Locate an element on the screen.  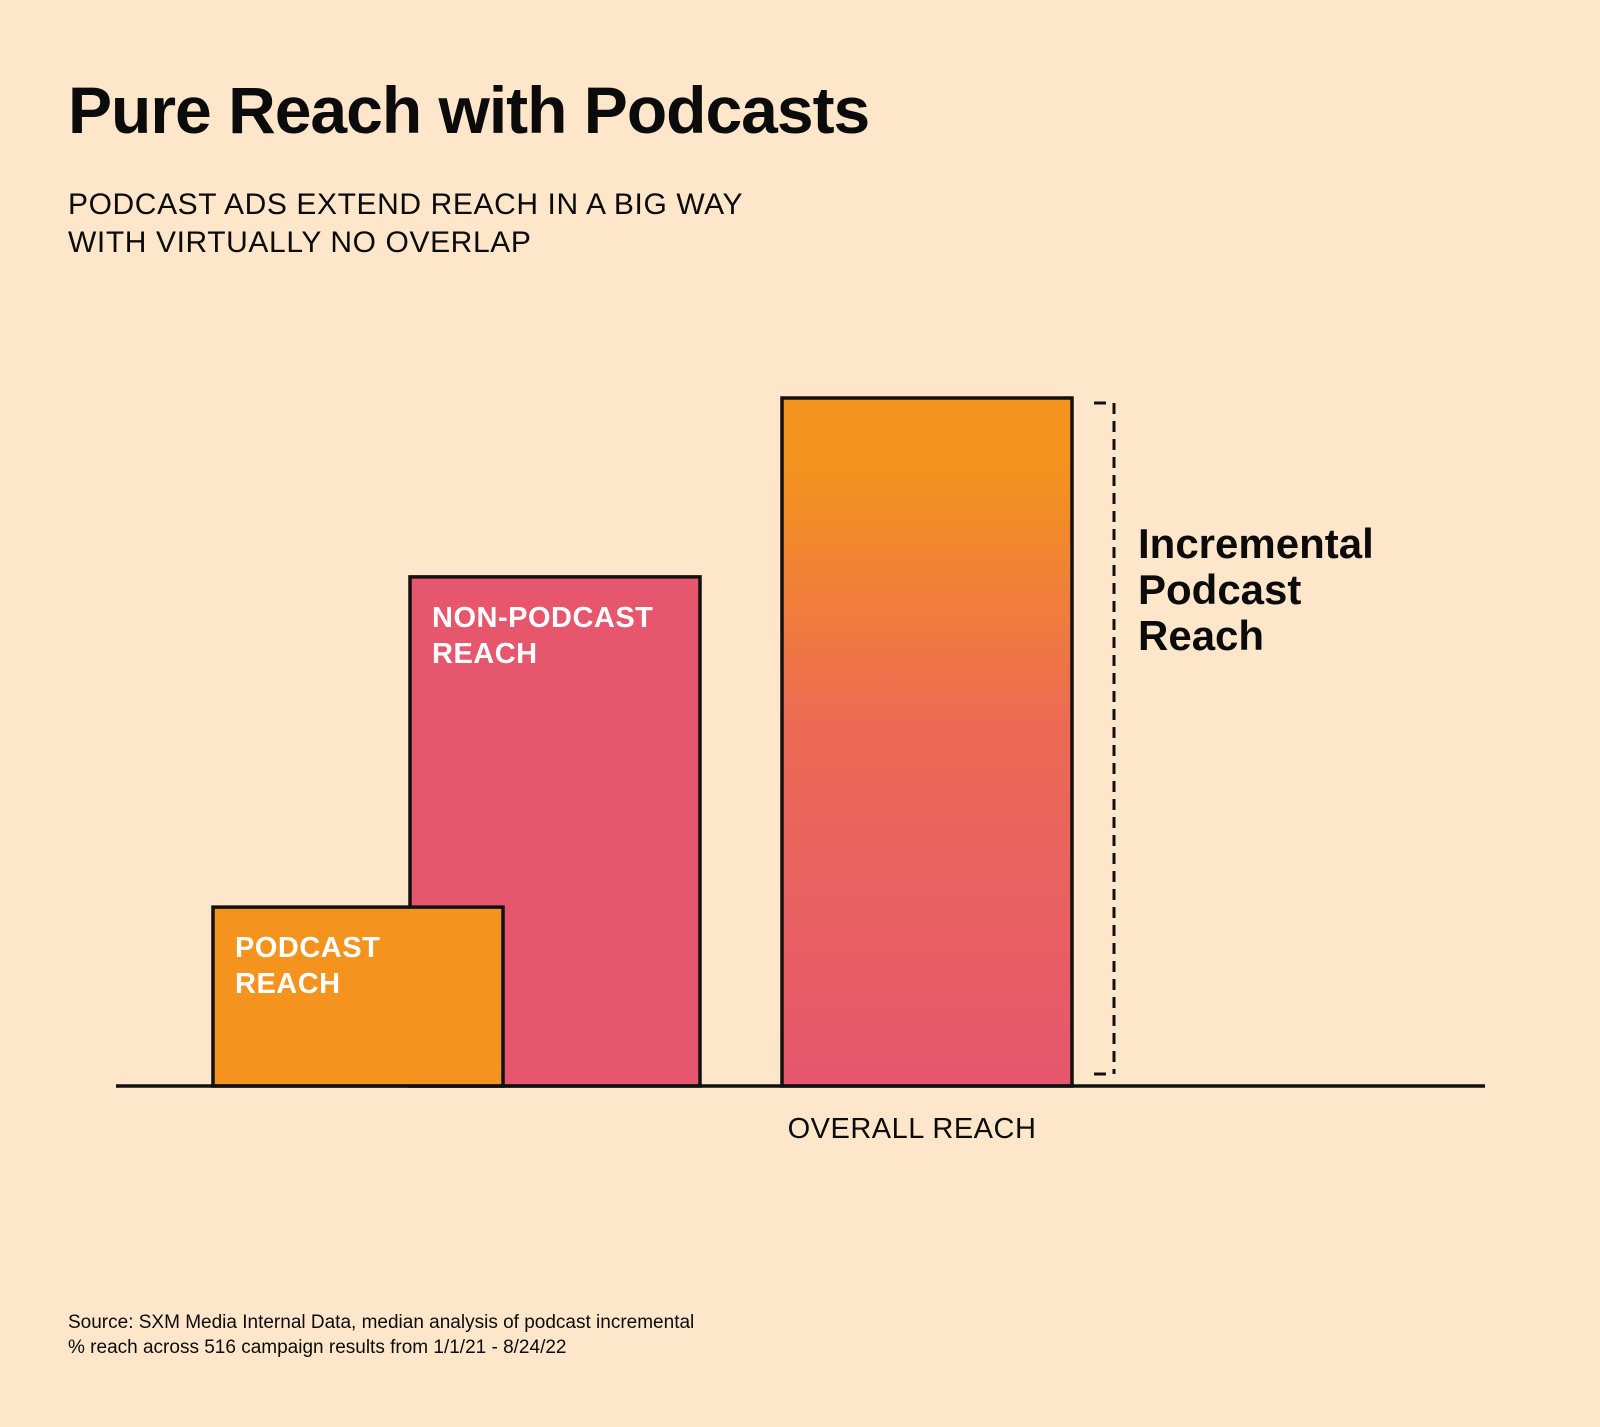
bar-podcast-rect is located at coordinates (358, 996).